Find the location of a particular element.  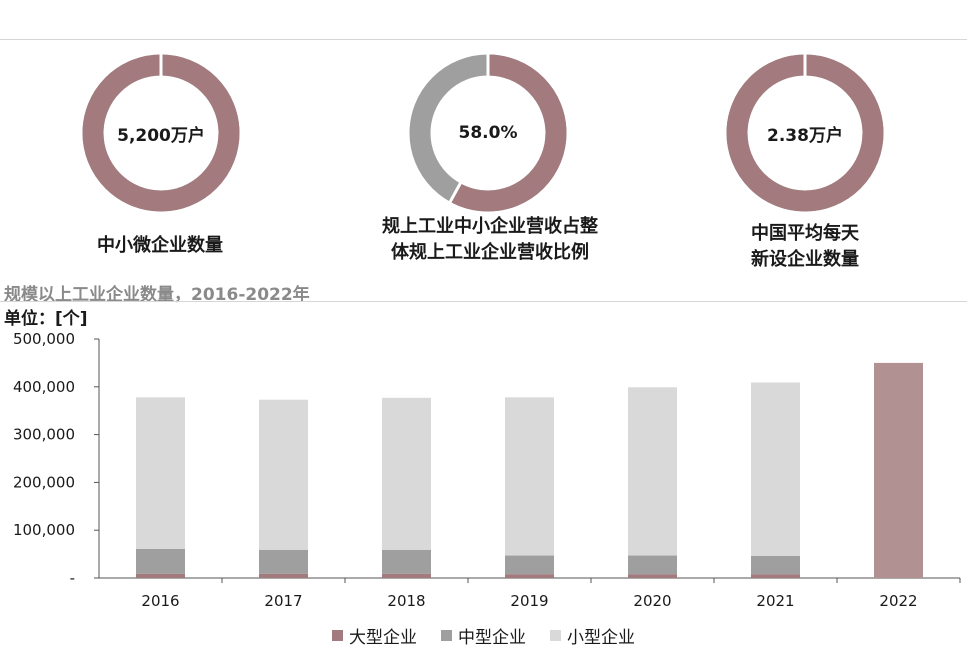

x-tick-label: 2020 is located at coordinates (652, 601).